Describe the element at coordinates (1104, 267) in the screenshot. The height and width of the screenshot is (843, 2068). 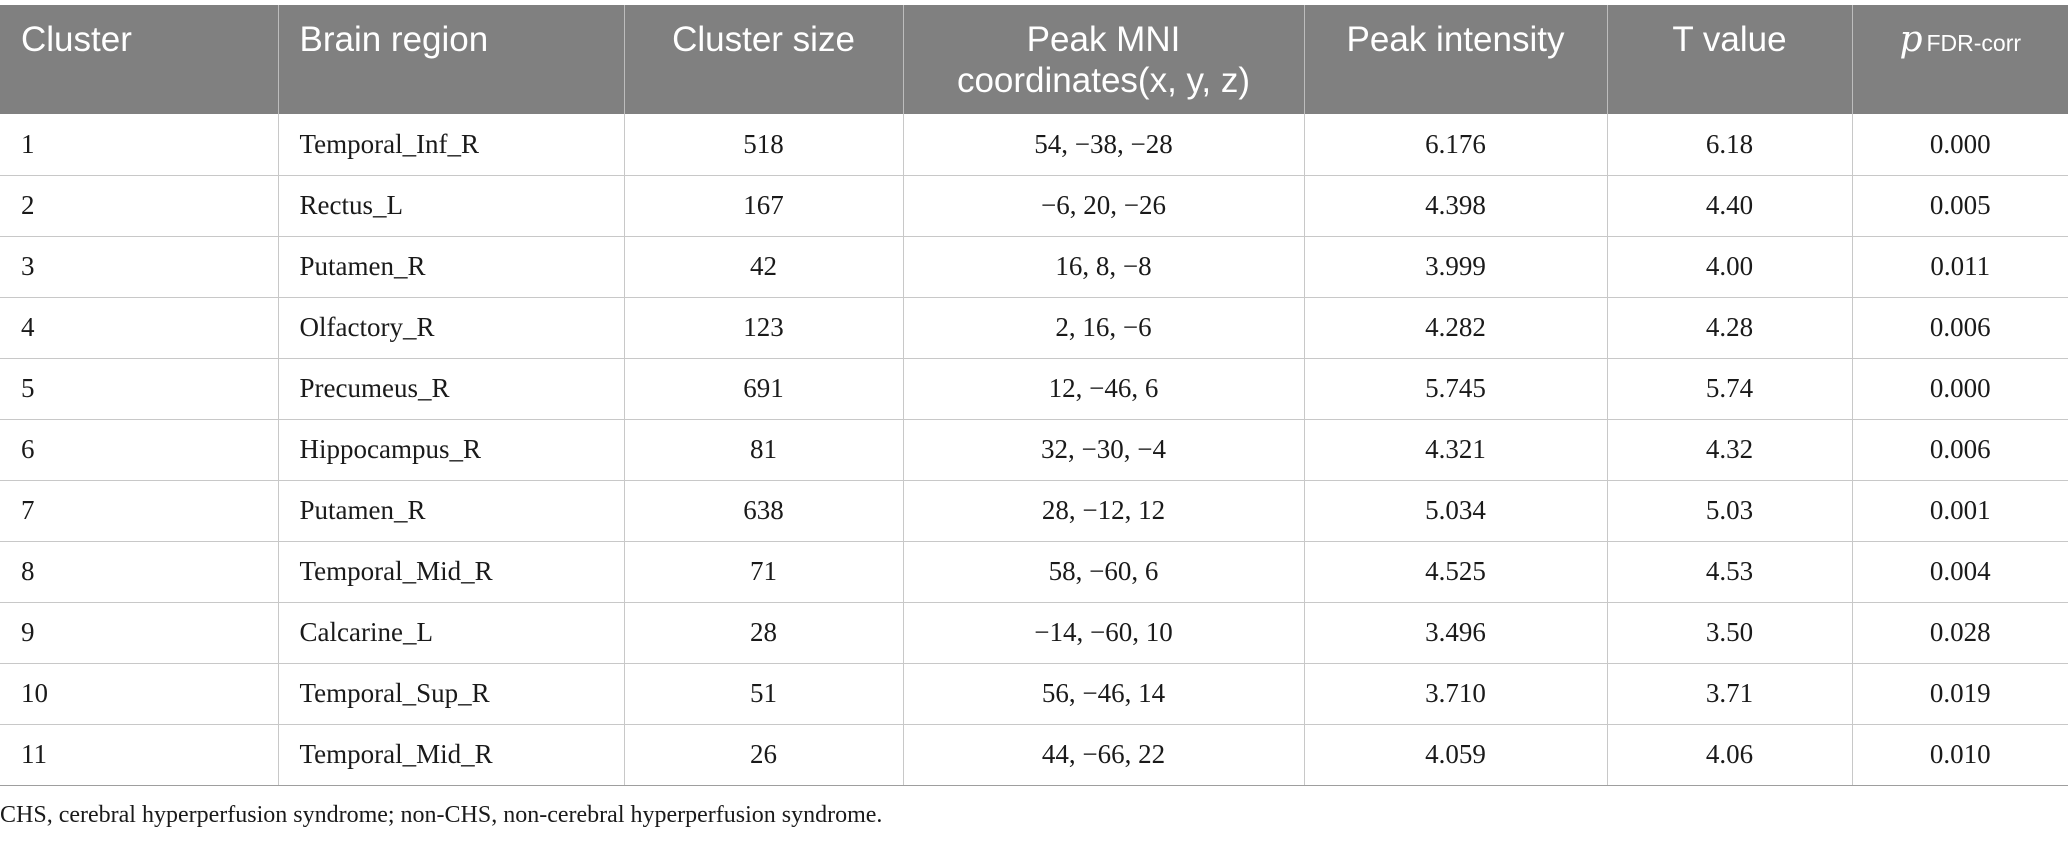
I see `cell-peak-mni: 16, 8, −8` at that location.